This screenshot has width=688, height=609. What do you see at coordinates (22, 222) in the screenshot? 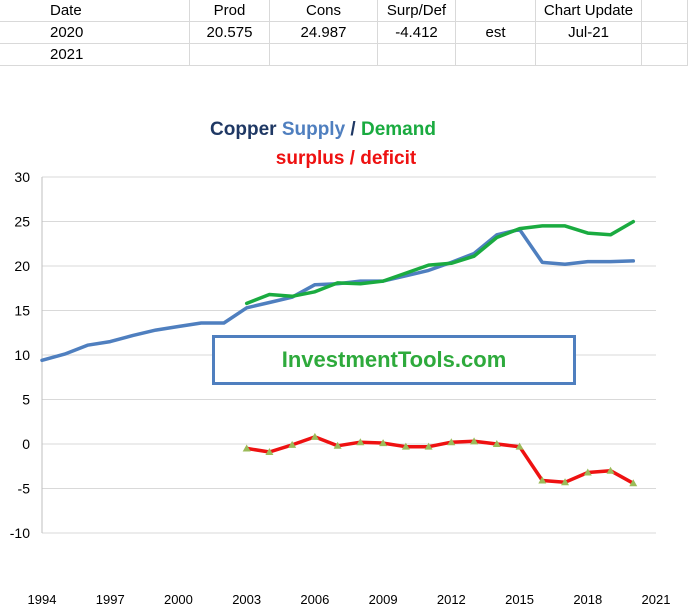
I see `y-tick-label: 25` at bounding box center [22, 222].